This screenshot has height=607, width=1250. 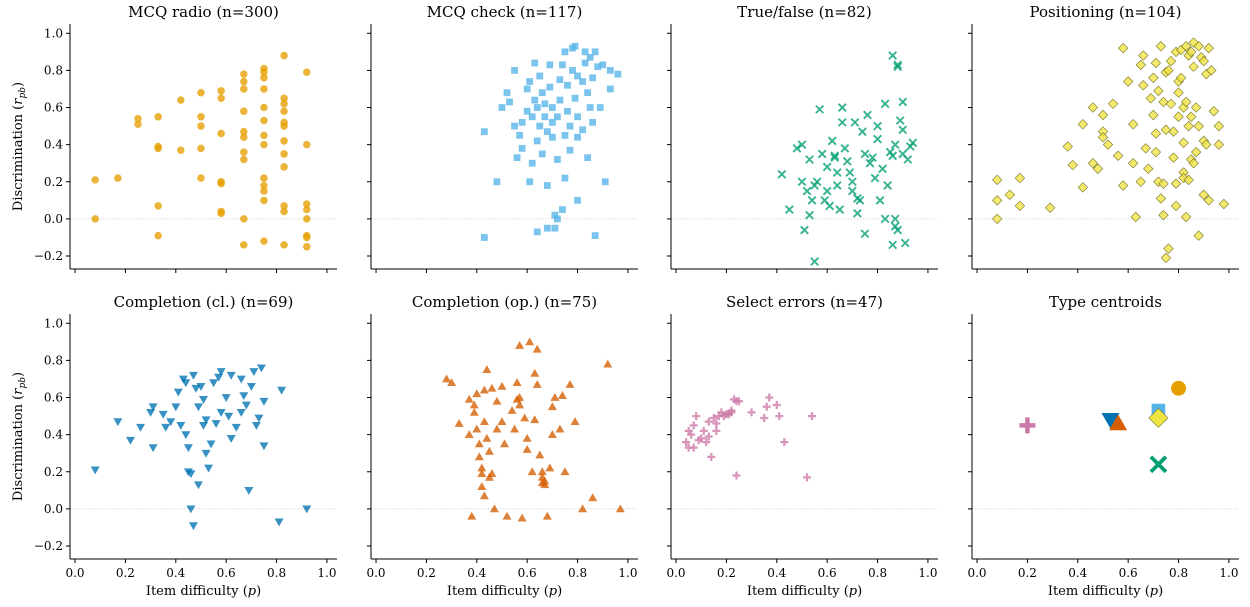 I want to click on y-tick-label: 0.4, so click(x=53, y=435).